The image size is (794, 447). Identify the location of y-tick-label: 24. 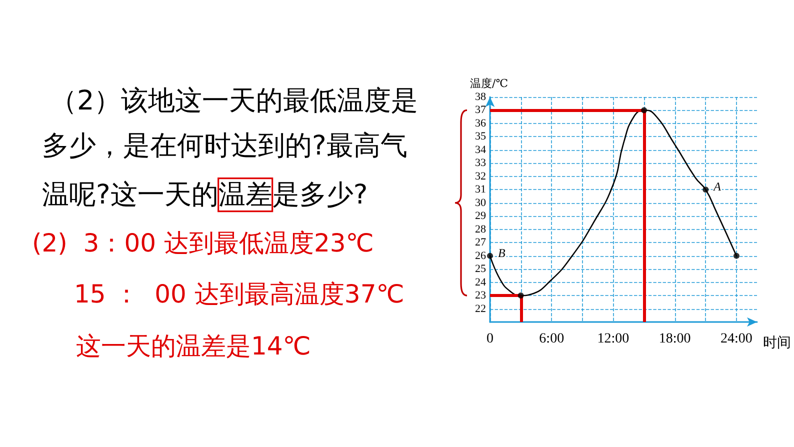
(480, 282).